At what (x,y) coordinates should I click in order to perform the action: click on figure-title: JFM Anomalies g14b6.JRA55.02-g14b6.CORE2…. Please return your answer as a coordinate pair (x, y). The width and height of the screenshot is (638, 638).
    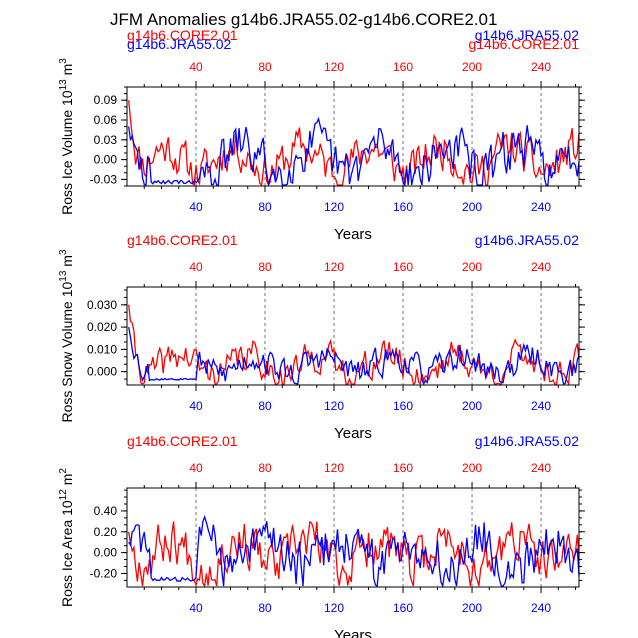
    Looking at the image, I should click on (303, 19).